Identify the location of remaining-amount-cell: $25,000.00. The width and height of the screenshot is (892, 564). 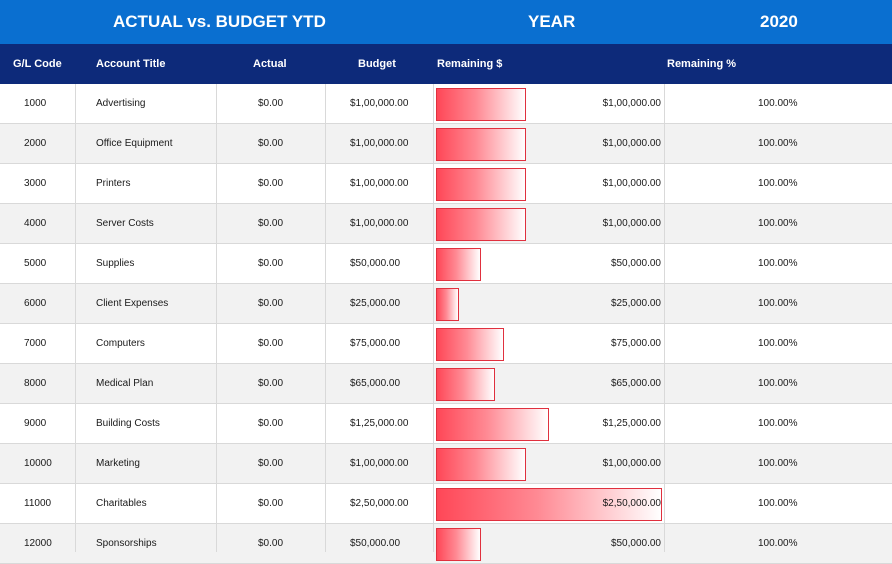
(635, 303).